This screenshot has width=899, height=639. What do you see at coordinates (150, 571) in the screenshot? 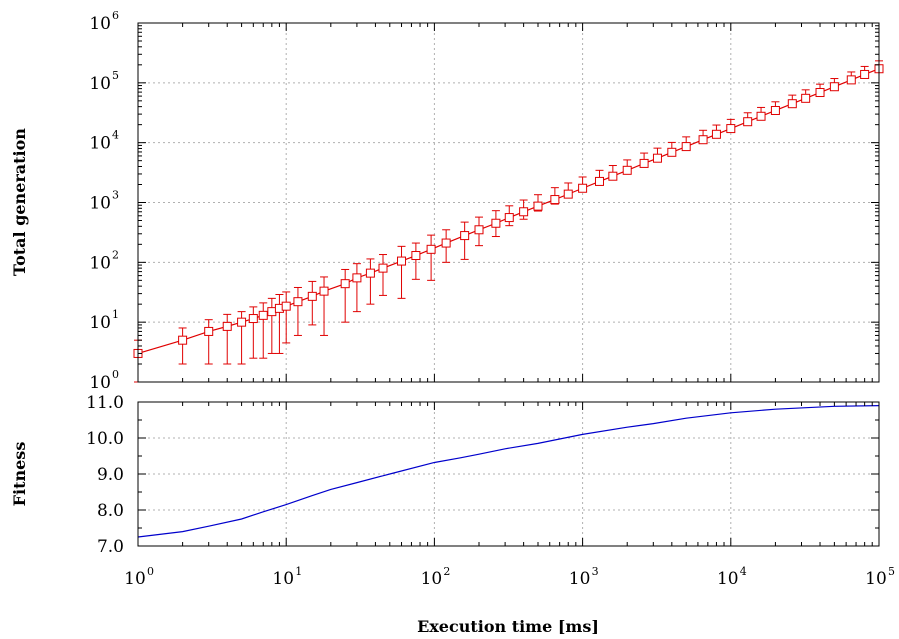
I see `x-tick-exponent: 0` at bounding box center [150, 571].